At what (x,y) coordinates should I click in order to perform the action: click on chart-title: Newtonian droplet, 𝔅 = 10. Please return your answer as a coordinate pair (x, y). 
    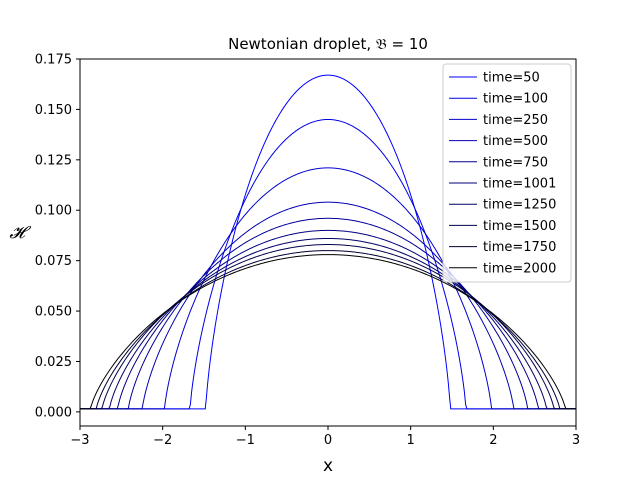
    Looking at the image, I should click on (328, 44).